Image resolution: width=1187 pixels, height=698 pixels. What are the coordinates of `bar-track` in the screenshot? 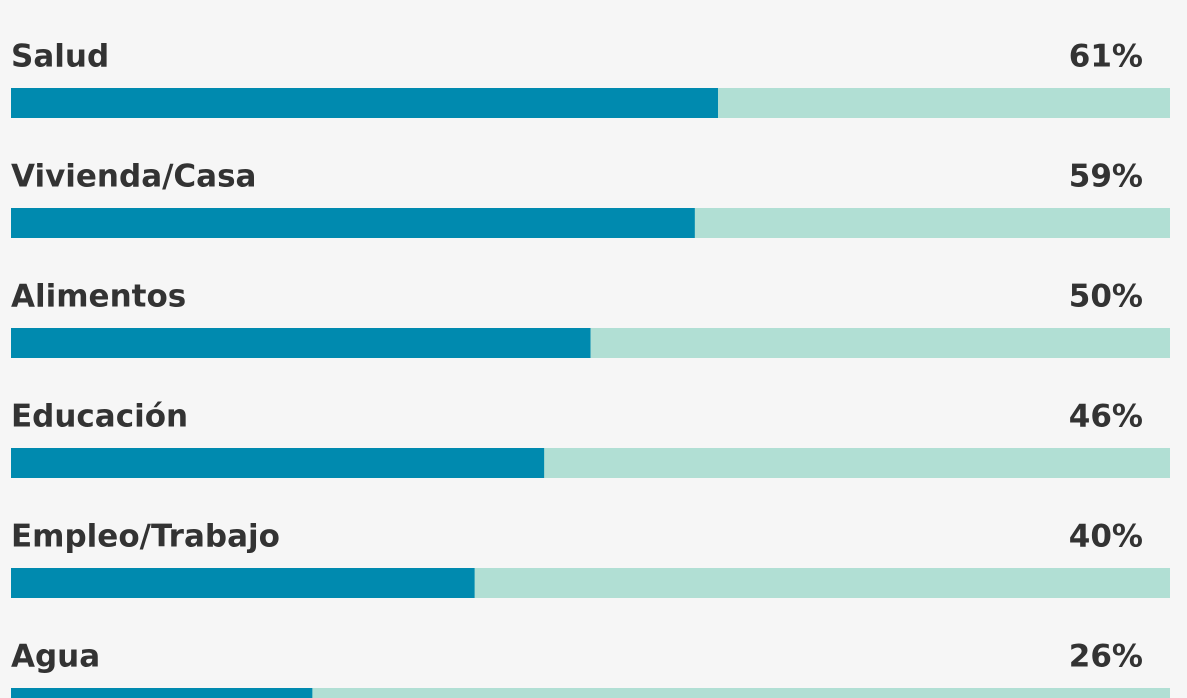 It's located at (590, 693).